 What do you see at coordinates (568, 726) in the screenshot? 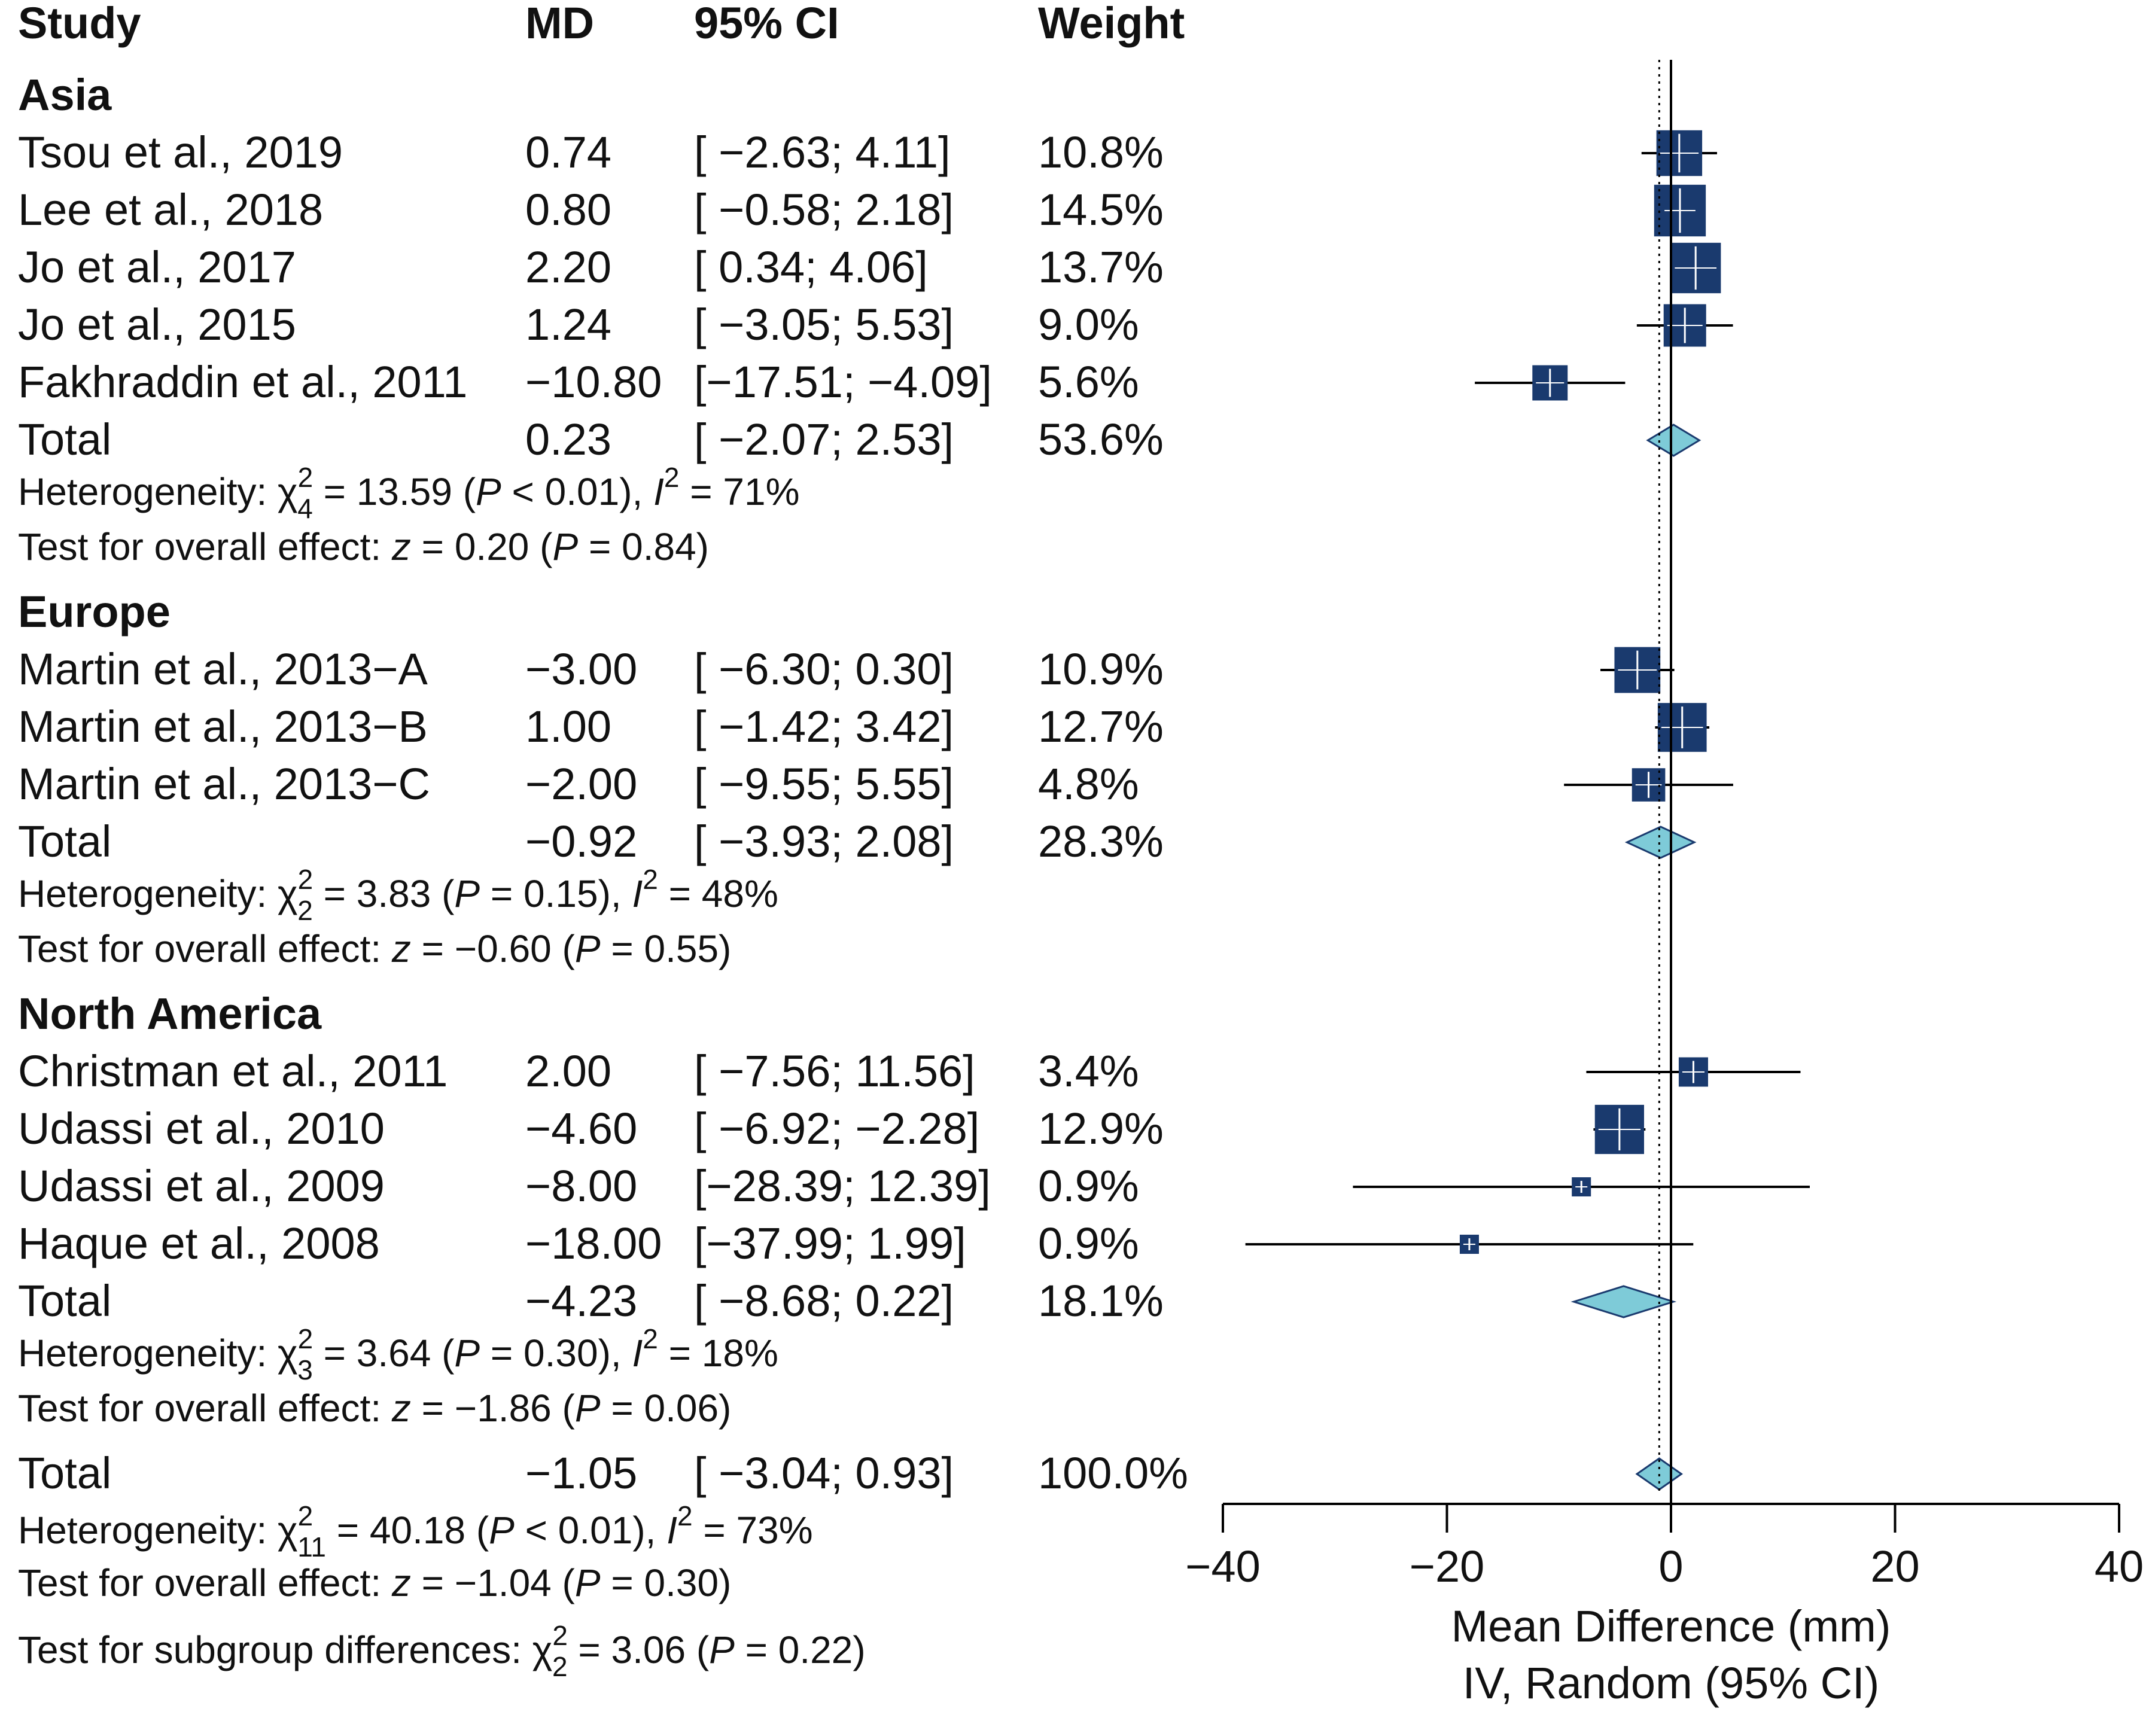
I see `study-md: 1.00` at bounding box center [568, 726].